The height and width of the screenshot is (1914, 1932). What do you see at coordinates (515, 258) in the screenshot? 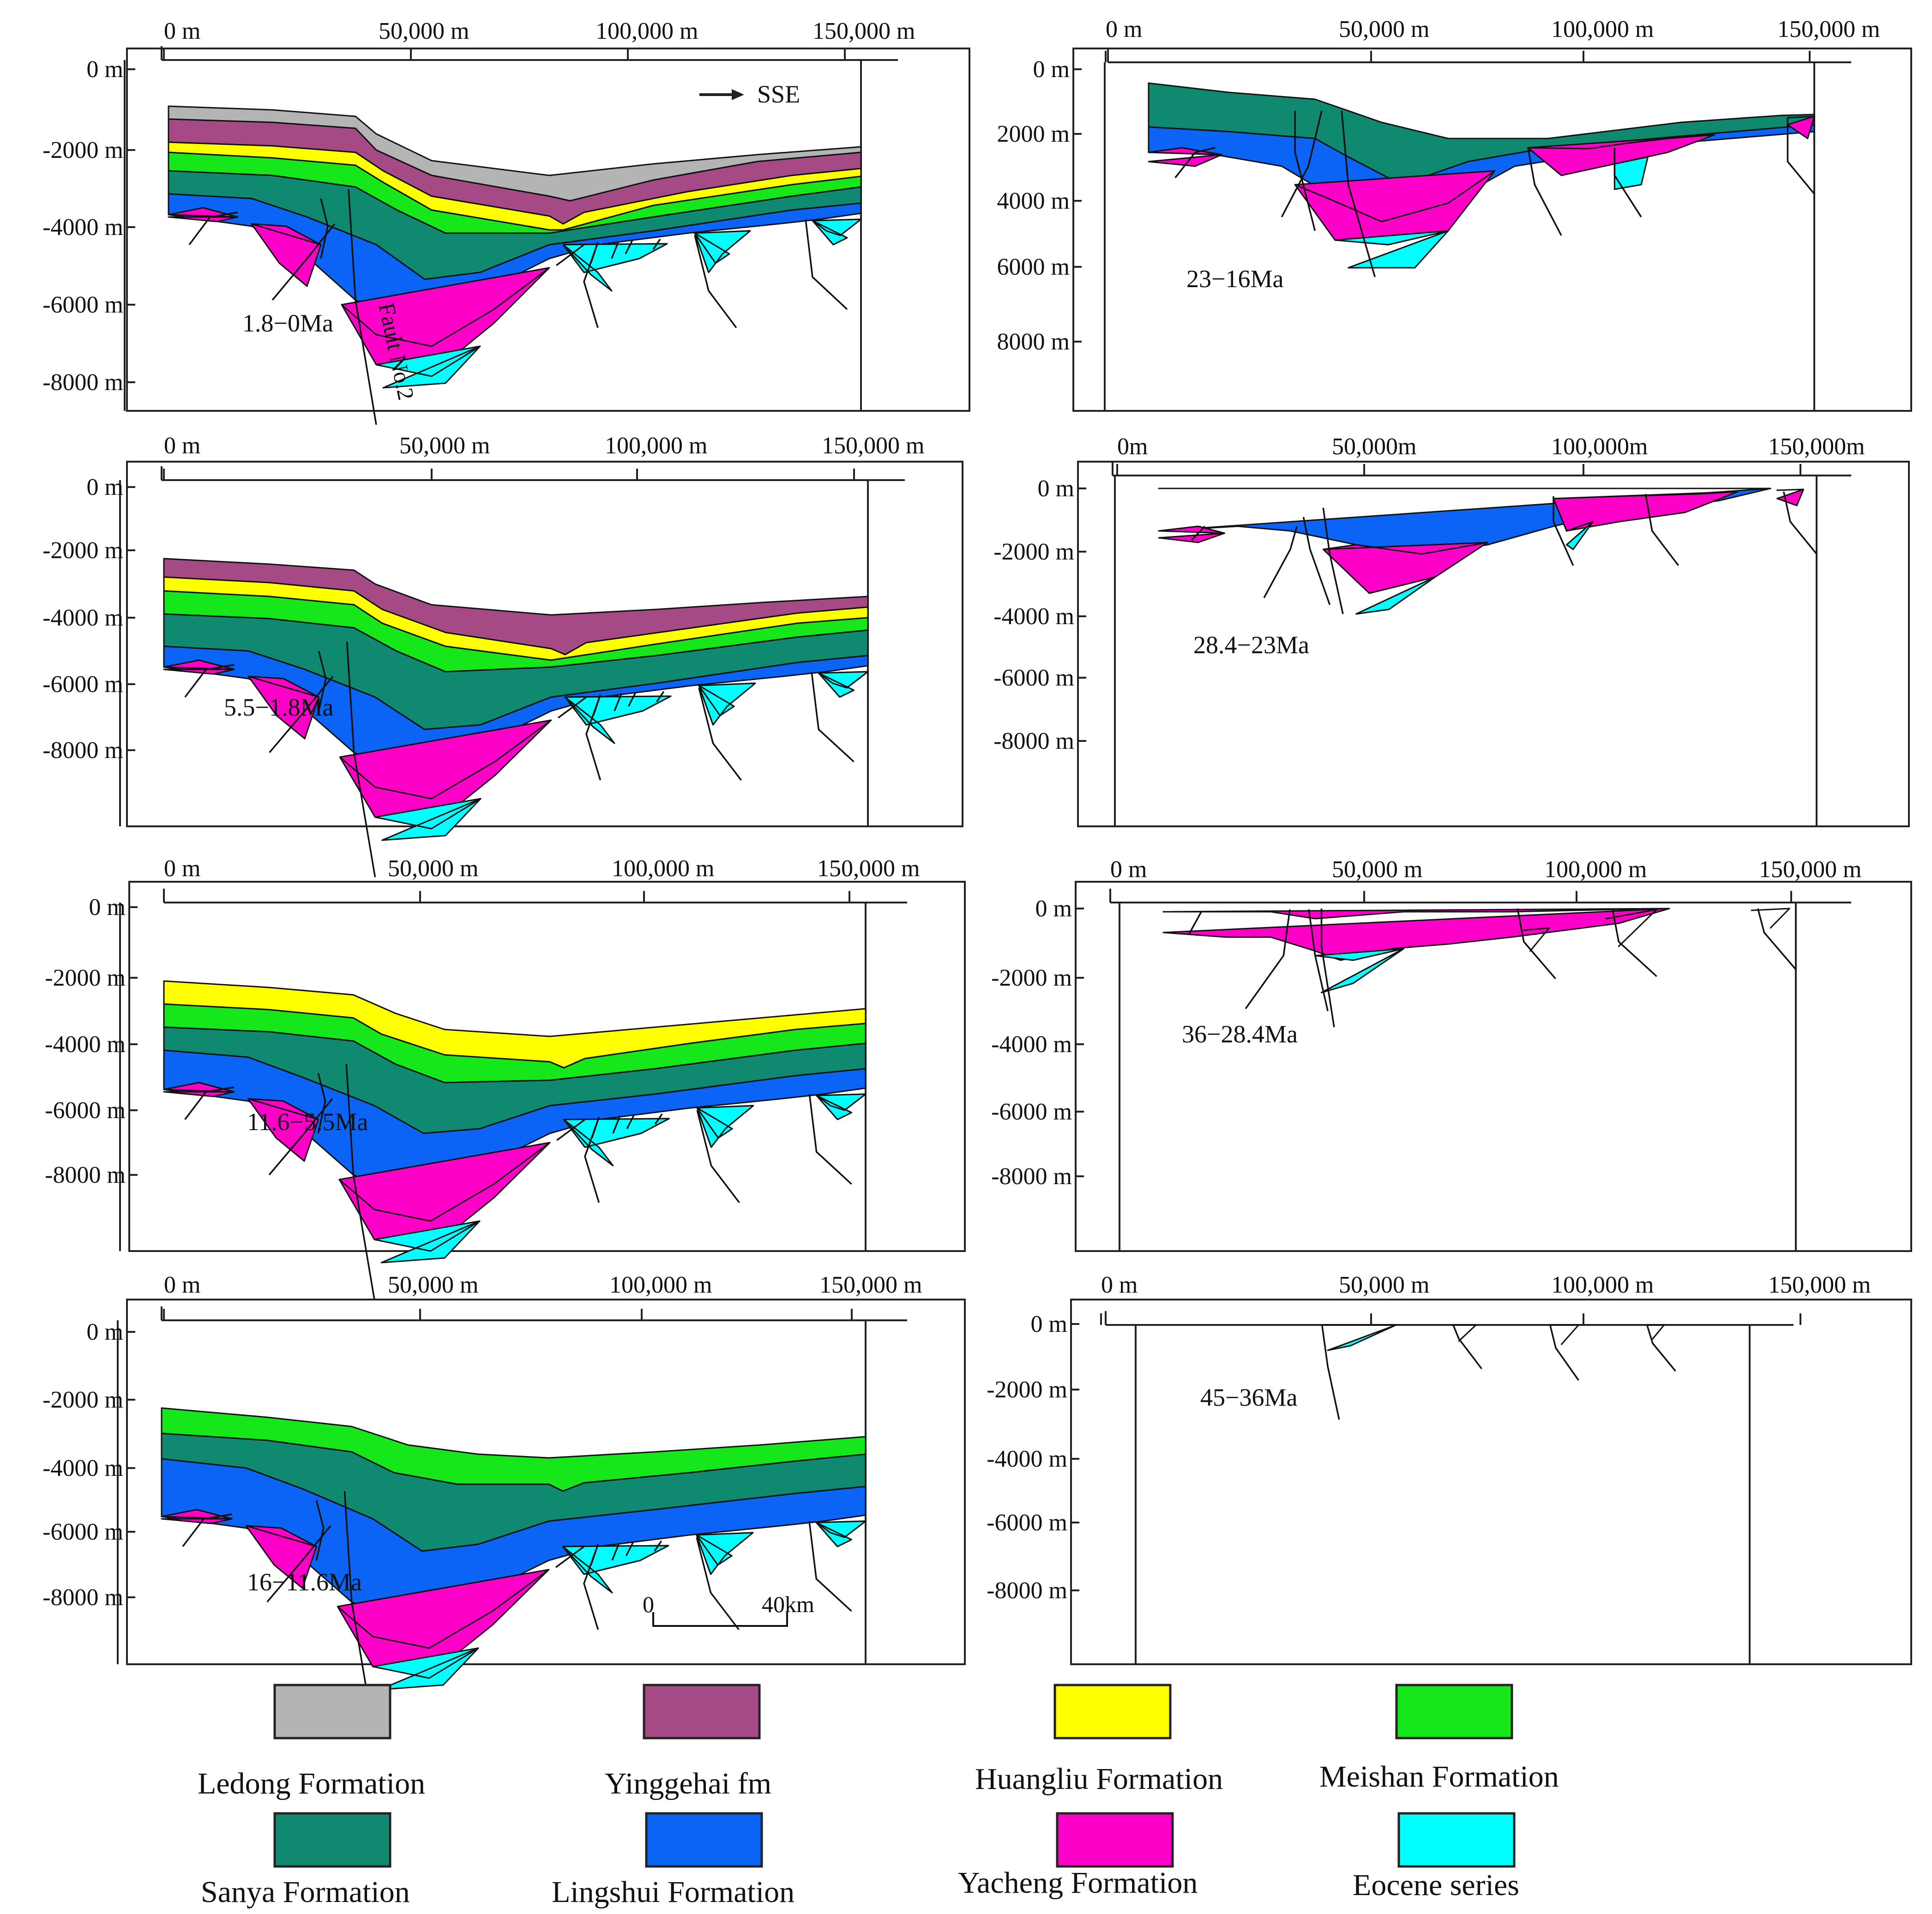
I see `lingshui-layer` at bounding box center [515, 258].